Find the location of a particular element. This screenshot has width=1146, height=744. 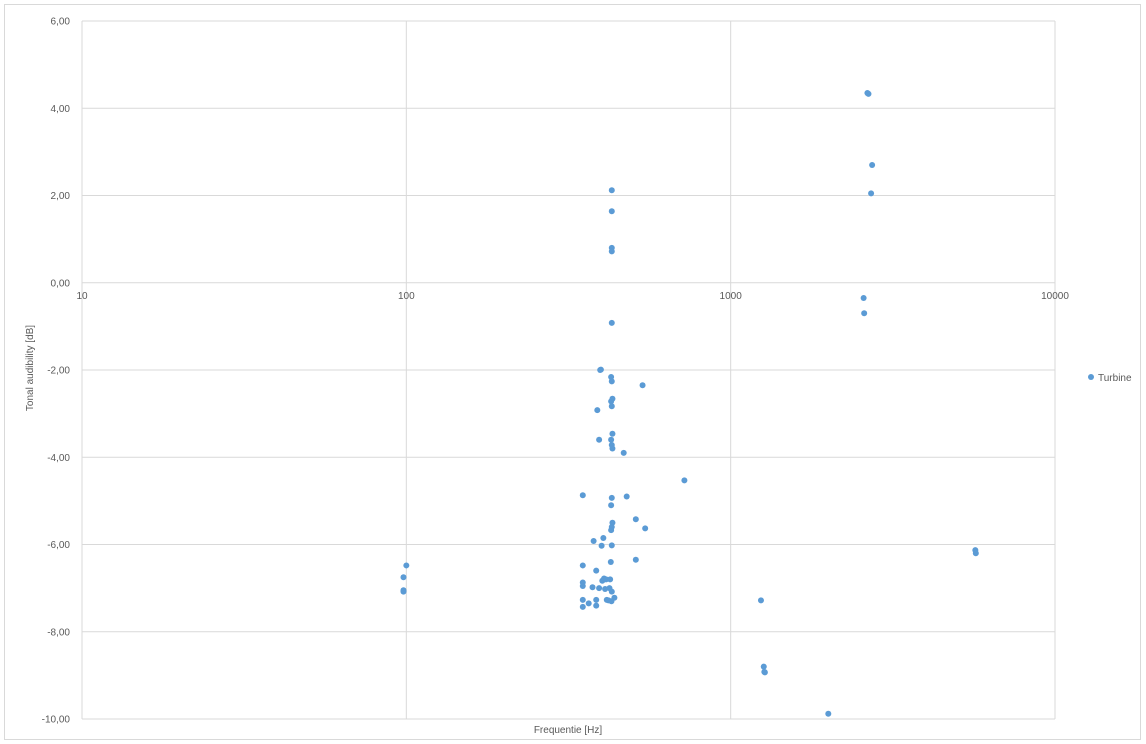

legend: Turbine is located at coordinates (1110, 378).